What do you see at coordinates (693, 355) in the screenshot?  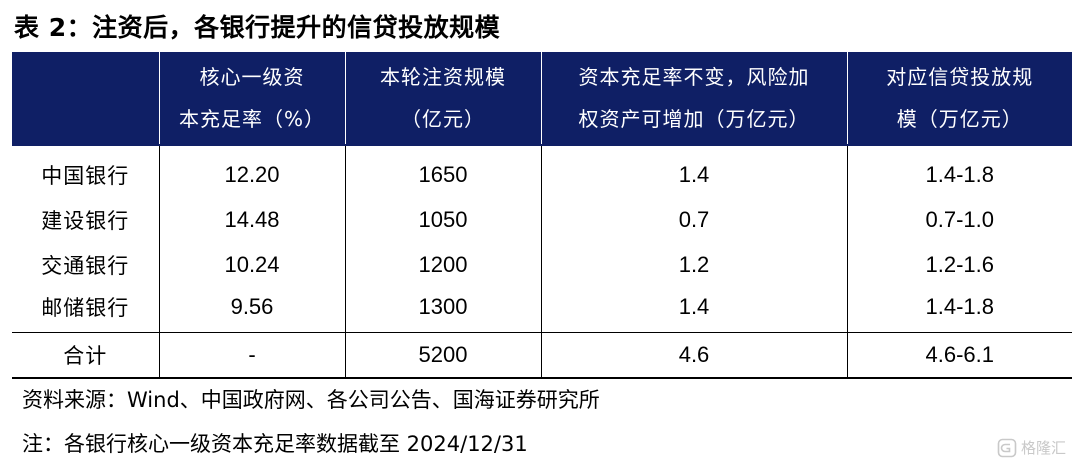 I see `total-rwa-cell: 4.6` at bounding box center [693, 355].